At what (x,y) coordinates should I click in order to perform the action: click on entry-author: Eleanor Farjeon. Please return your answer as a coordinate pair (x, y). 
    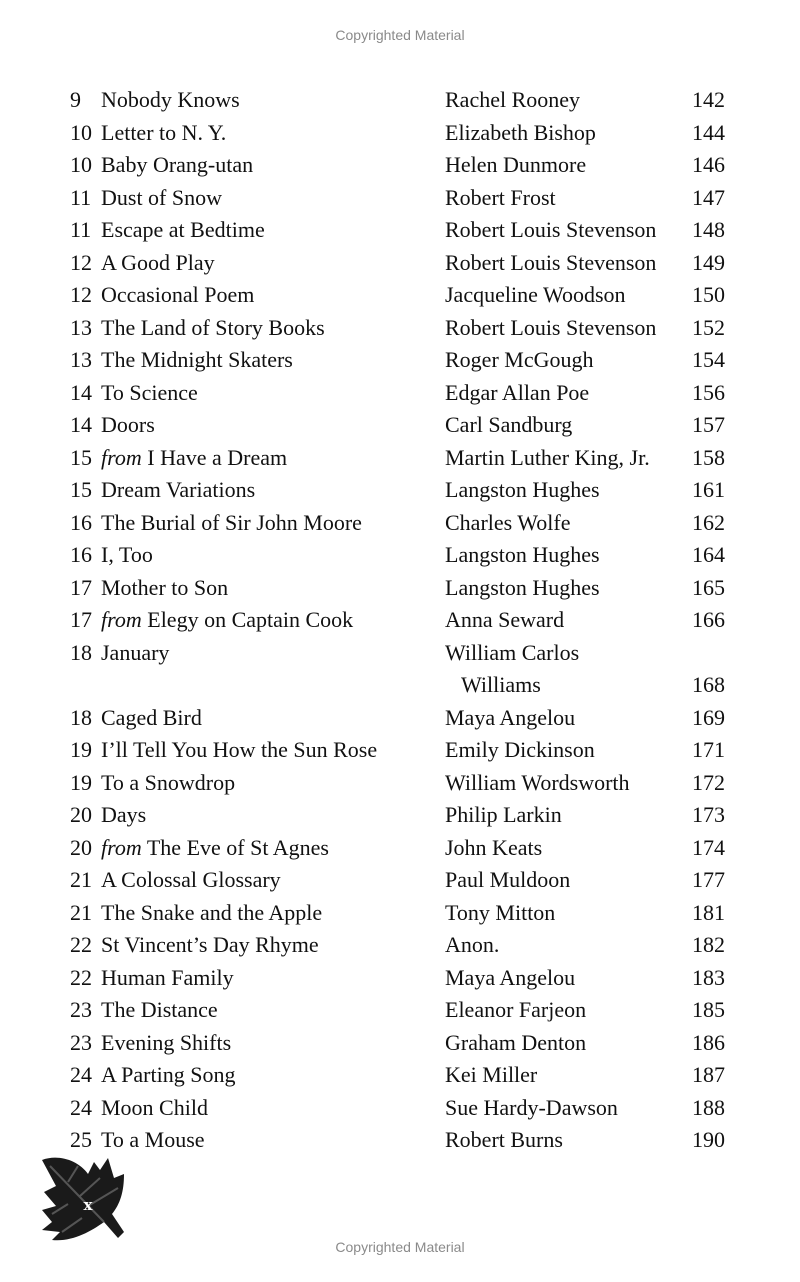
    Looking at the image, I should click on (516, 1009).